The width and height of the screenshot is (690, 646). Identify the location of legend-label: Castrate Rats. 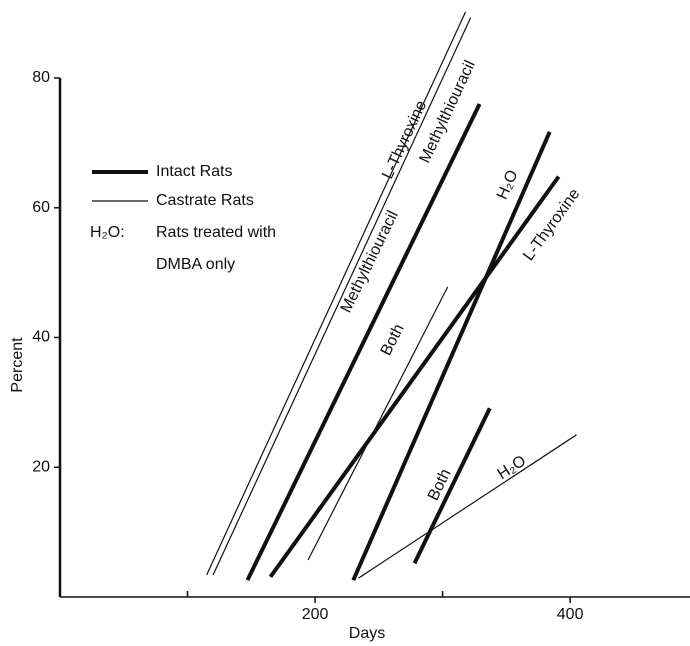
(205, 200).